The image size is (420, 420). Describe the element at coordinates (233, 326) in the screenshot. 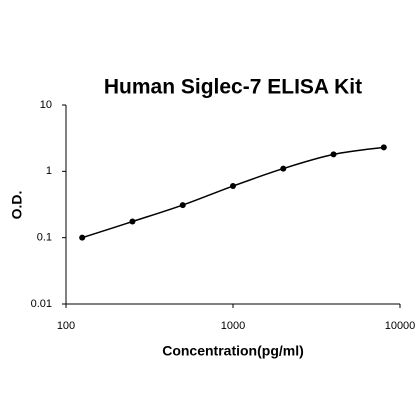

I see `x-tick-label: 1000` at that location.